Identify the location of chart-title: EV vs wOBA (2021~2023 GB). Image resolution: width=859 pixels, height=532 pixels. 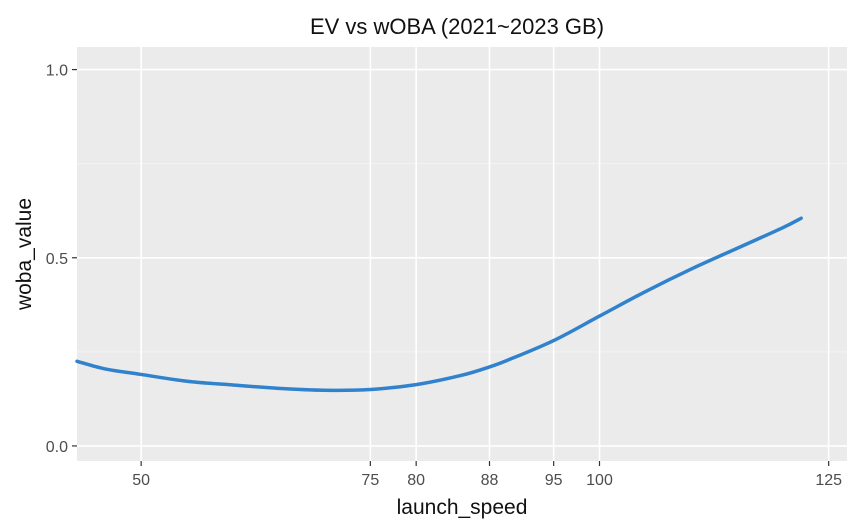
(457, 26).